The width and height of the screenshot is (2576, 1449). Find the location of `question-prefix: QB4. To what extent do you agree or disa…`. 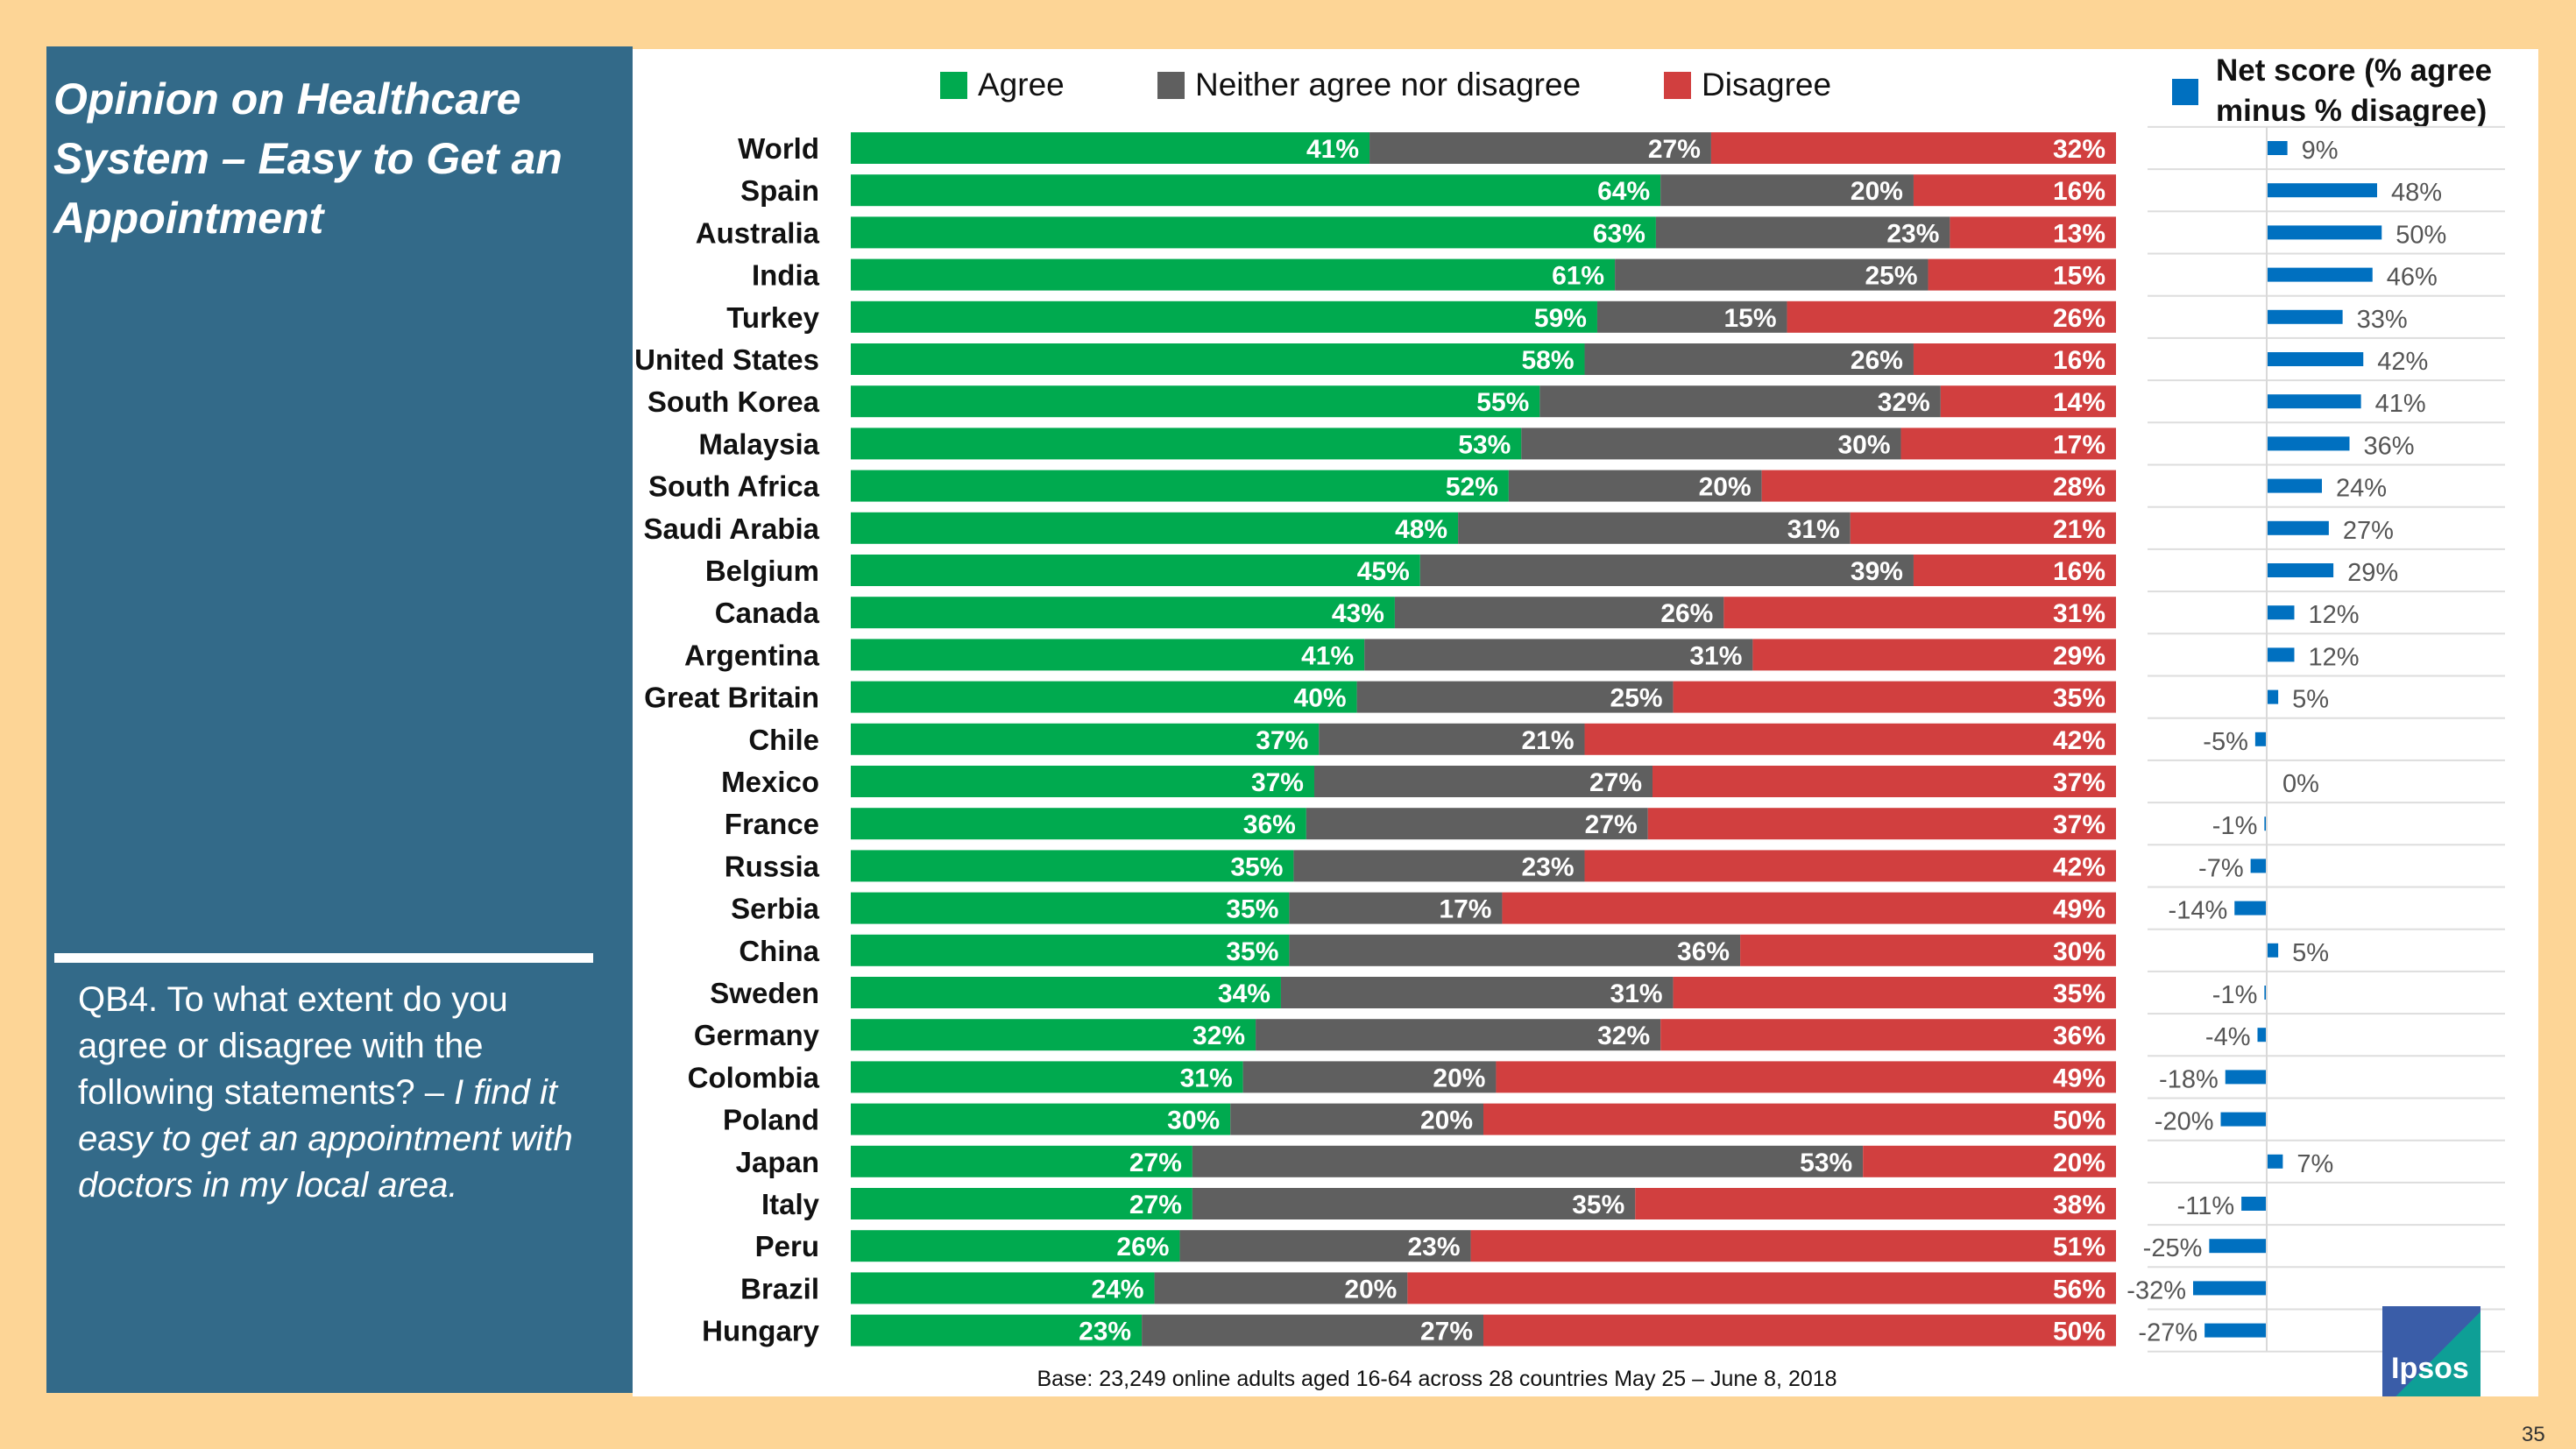

question-prefix: QB4. To what extent do you agree or disa… is located at coordinates (293, 1046).